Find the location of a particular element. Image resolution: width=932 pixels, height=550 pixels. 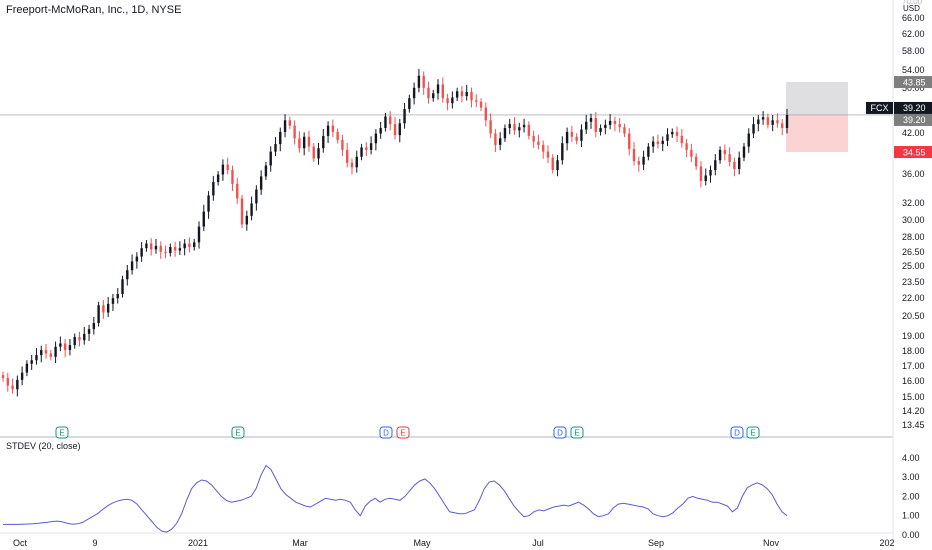

time-tick-label: Jul is located at coordinates (538, 543).